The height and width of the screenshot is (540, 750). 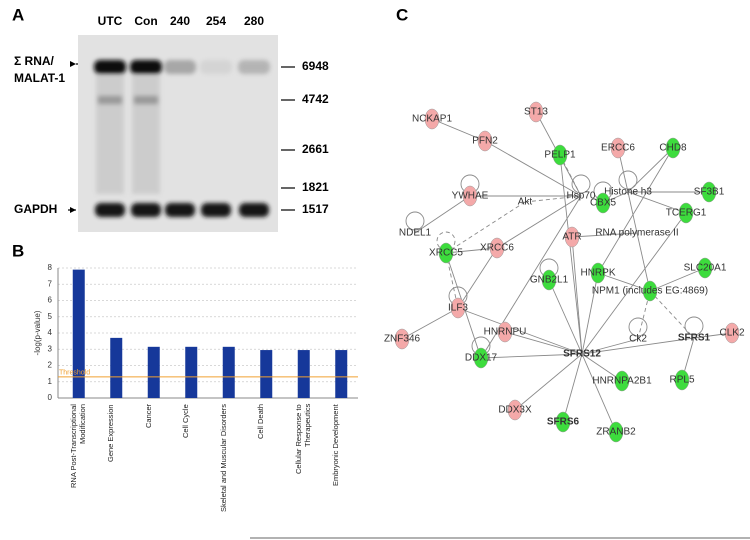 What do you see at coordinates (549, 280) in the screenshot?
I see `node-label: GNB2L1` at bounding box center [549, 280].